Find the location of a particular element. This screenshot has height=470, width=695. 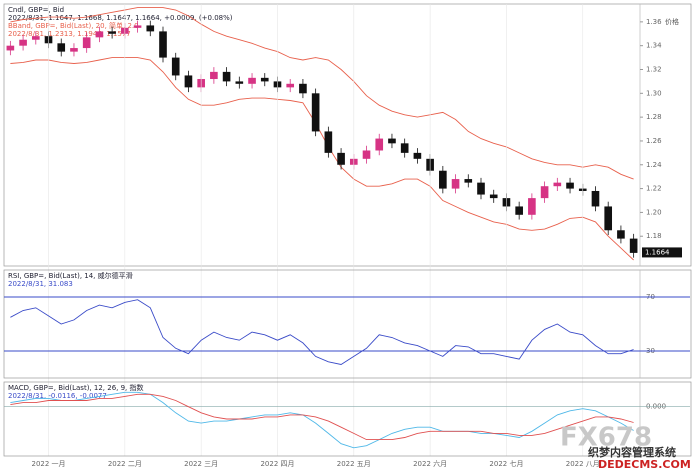

y-tick-label: 1.20 is located at coordinates (654, 212).